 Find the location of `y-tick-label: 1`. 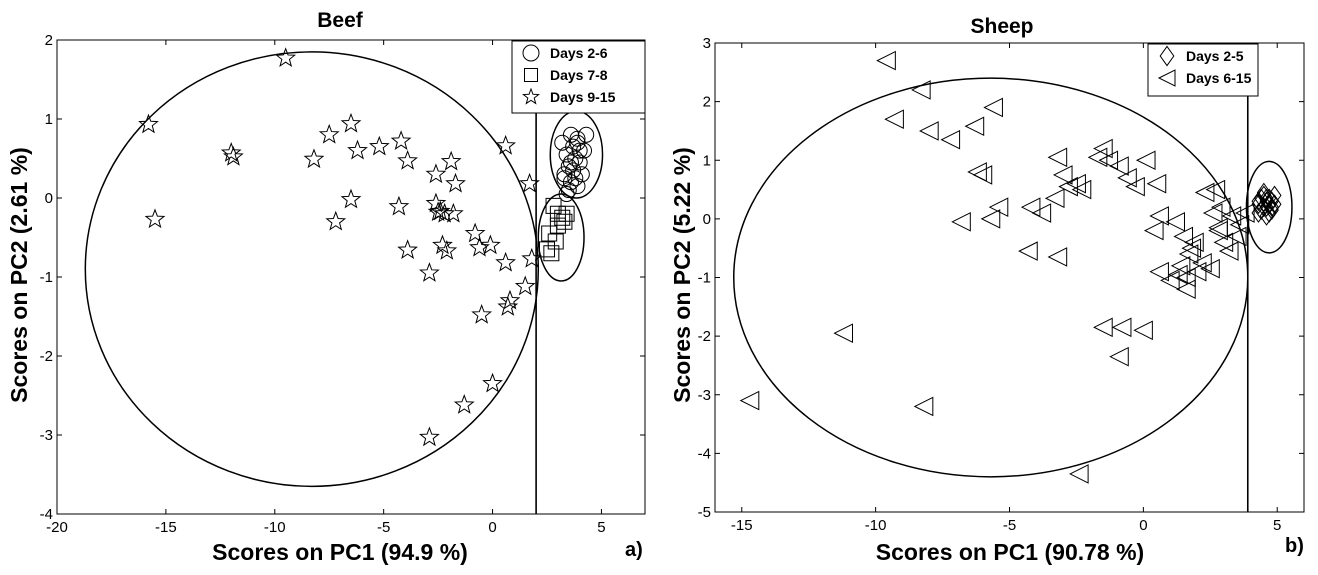

y-tick-label: 1 is located at coordinates (707, 160).